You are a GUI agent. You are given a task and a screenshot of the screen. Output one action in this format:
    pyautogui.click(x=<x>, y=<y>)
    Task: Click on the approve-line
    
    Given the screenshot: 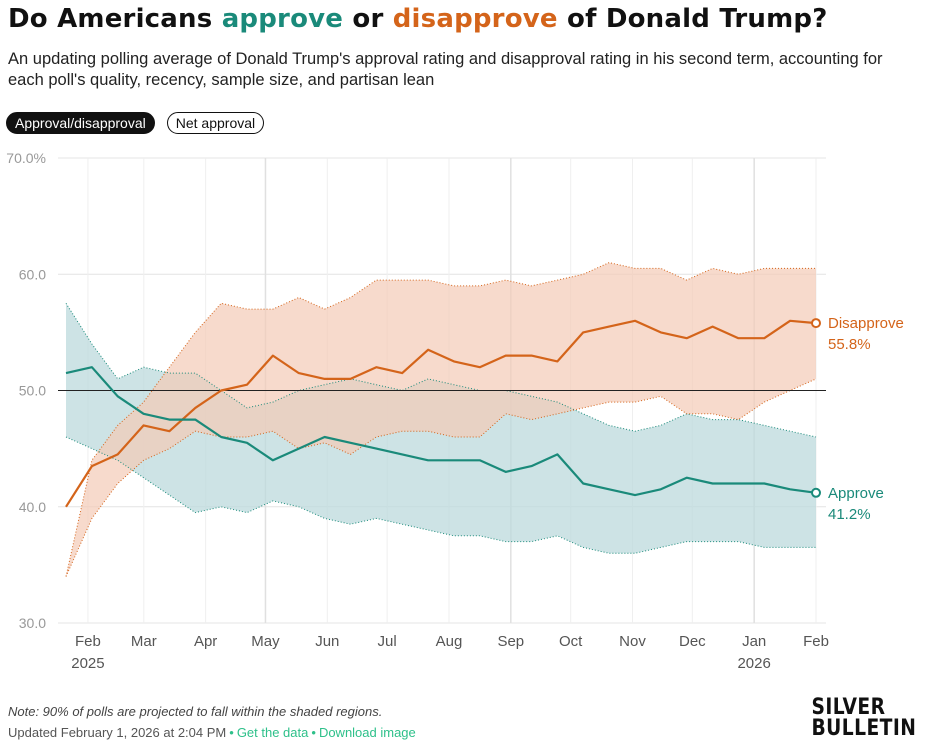 What is the action you would take?
    pyautogui.click(x=441, y=431)
    